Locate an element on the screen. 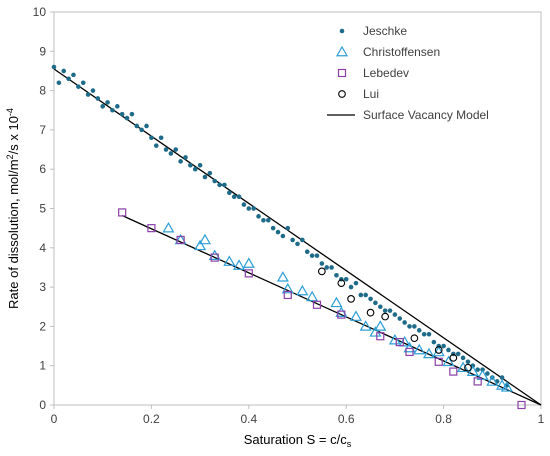  y-tick-label: 6 is located at coordinates (42, 169).